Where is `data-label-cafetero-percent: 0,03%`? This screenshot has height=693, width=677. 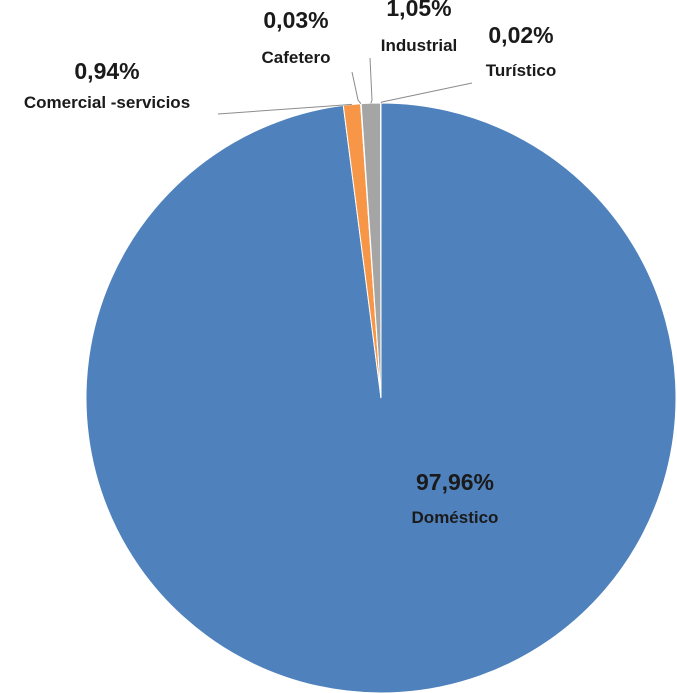
data-label-cafetero-percent: 0,03% is located at coordinates (295, 20).